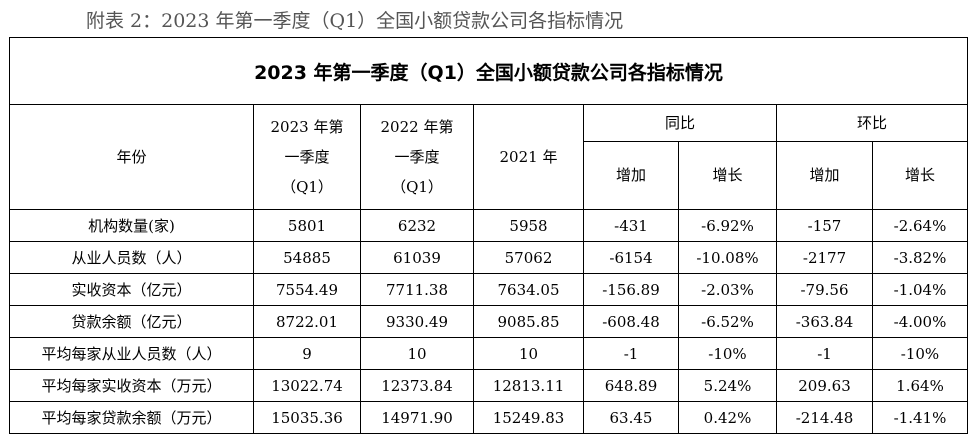 The image size is (972, 434). I want to click on table-caption: 附表 2：2023 年第一季度（Q1）全国小额贷款公司各指标情况, so click(355, 21).